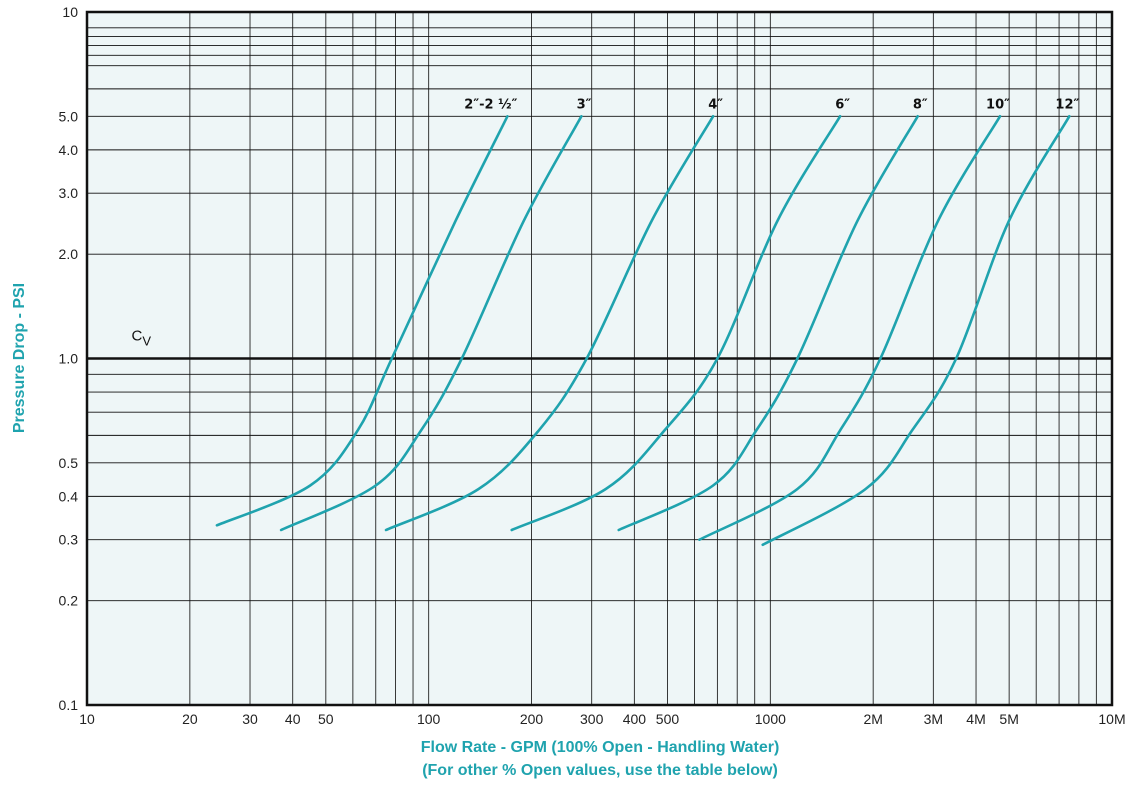 This screenshot has height=790, width=1135. What do you see at coordinates (771, 104) in the screenshot?
I see `curve-labels: 2″-2 ½″ 3″ 4″ 6″ 8″ 10″ 12″` at bounding box center [771, 104].